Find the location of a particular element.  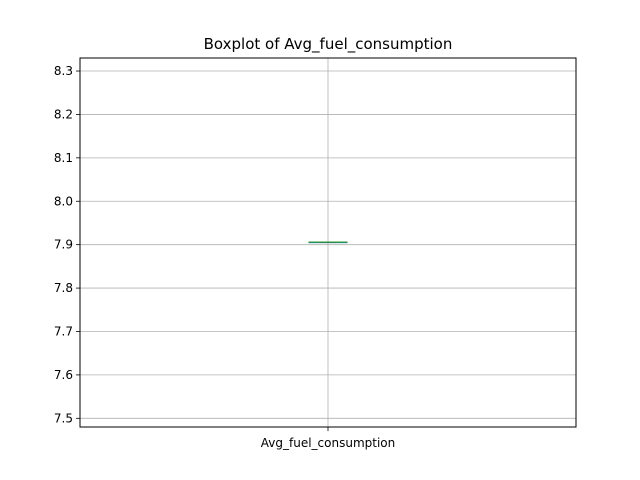

y-tick-label: 7.8 is located at coordinates (63, 288).